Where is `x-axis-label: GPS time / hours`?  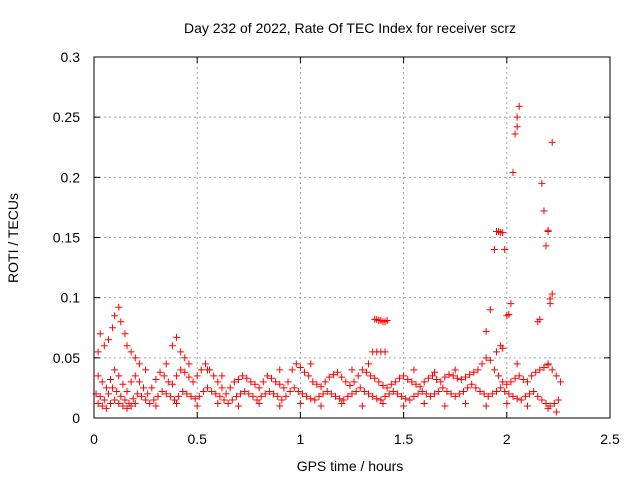
x-axis-label: GPS time / hours is located at coordinates (350, 466).